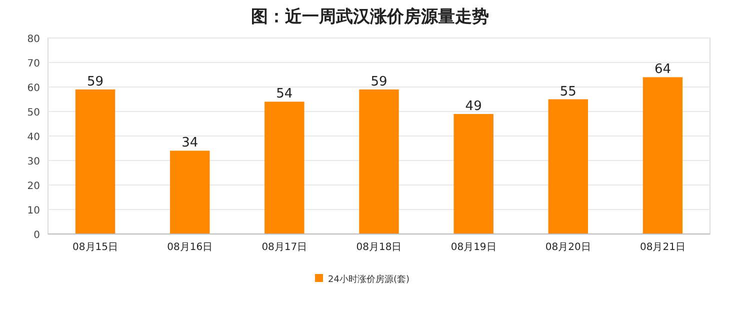 This screenshot has width=740, height=312. I want to click on data-label: 55, so click(568, 92).